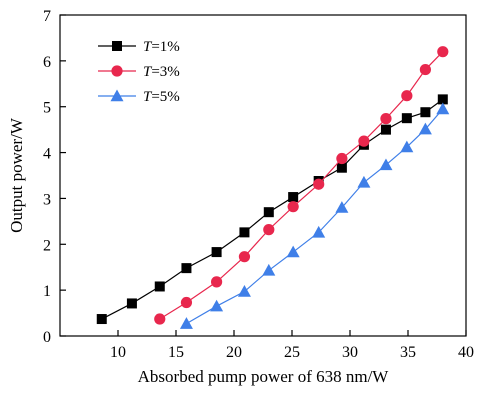 The height and width of the screenshot is (393, 483). I want to click on legend-label: T=5%, so click(161, 97).